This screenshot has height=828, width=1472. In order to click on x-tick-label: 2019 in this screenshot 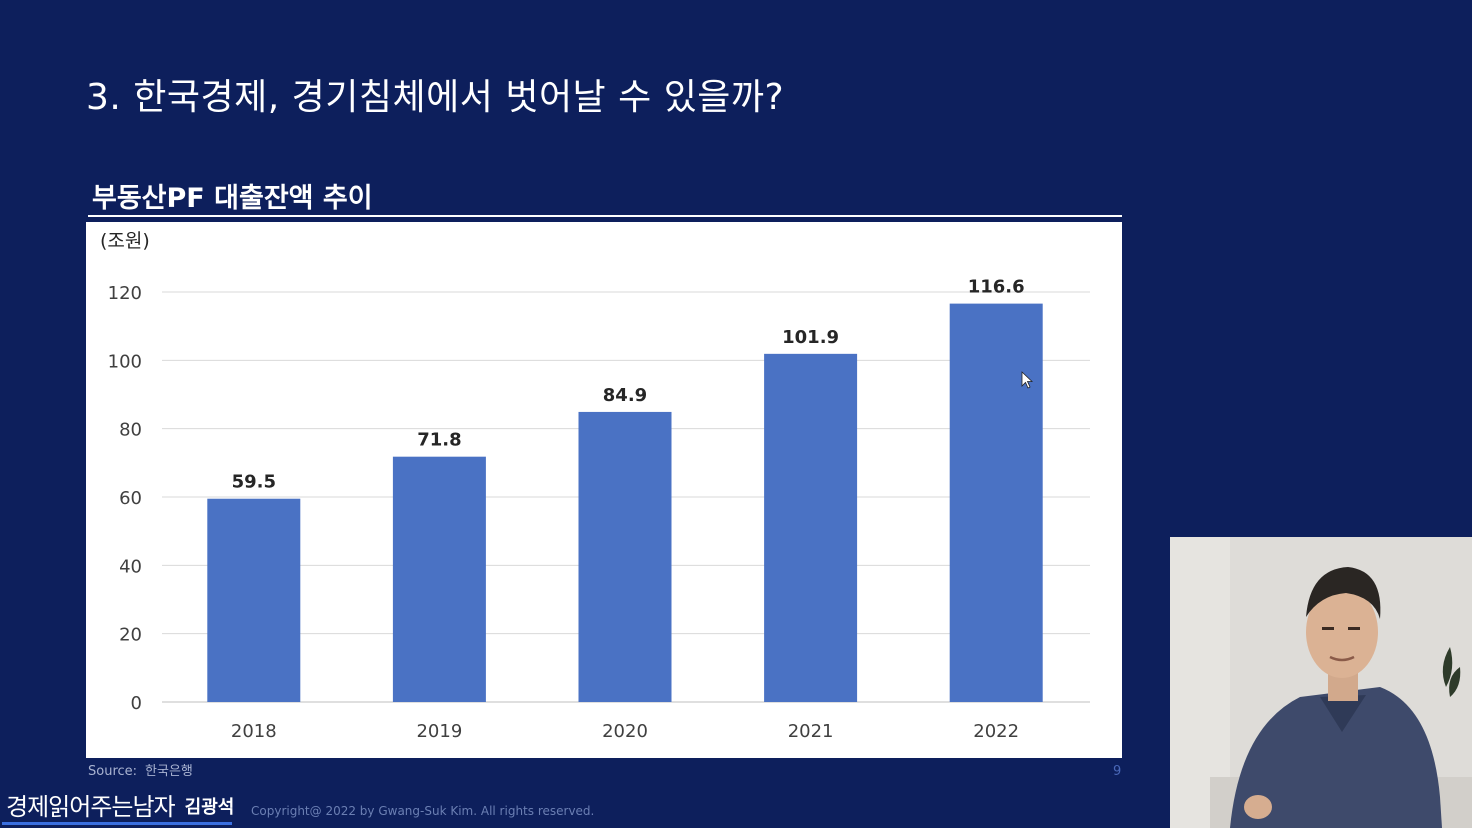, I will do `click(439, 731)`.